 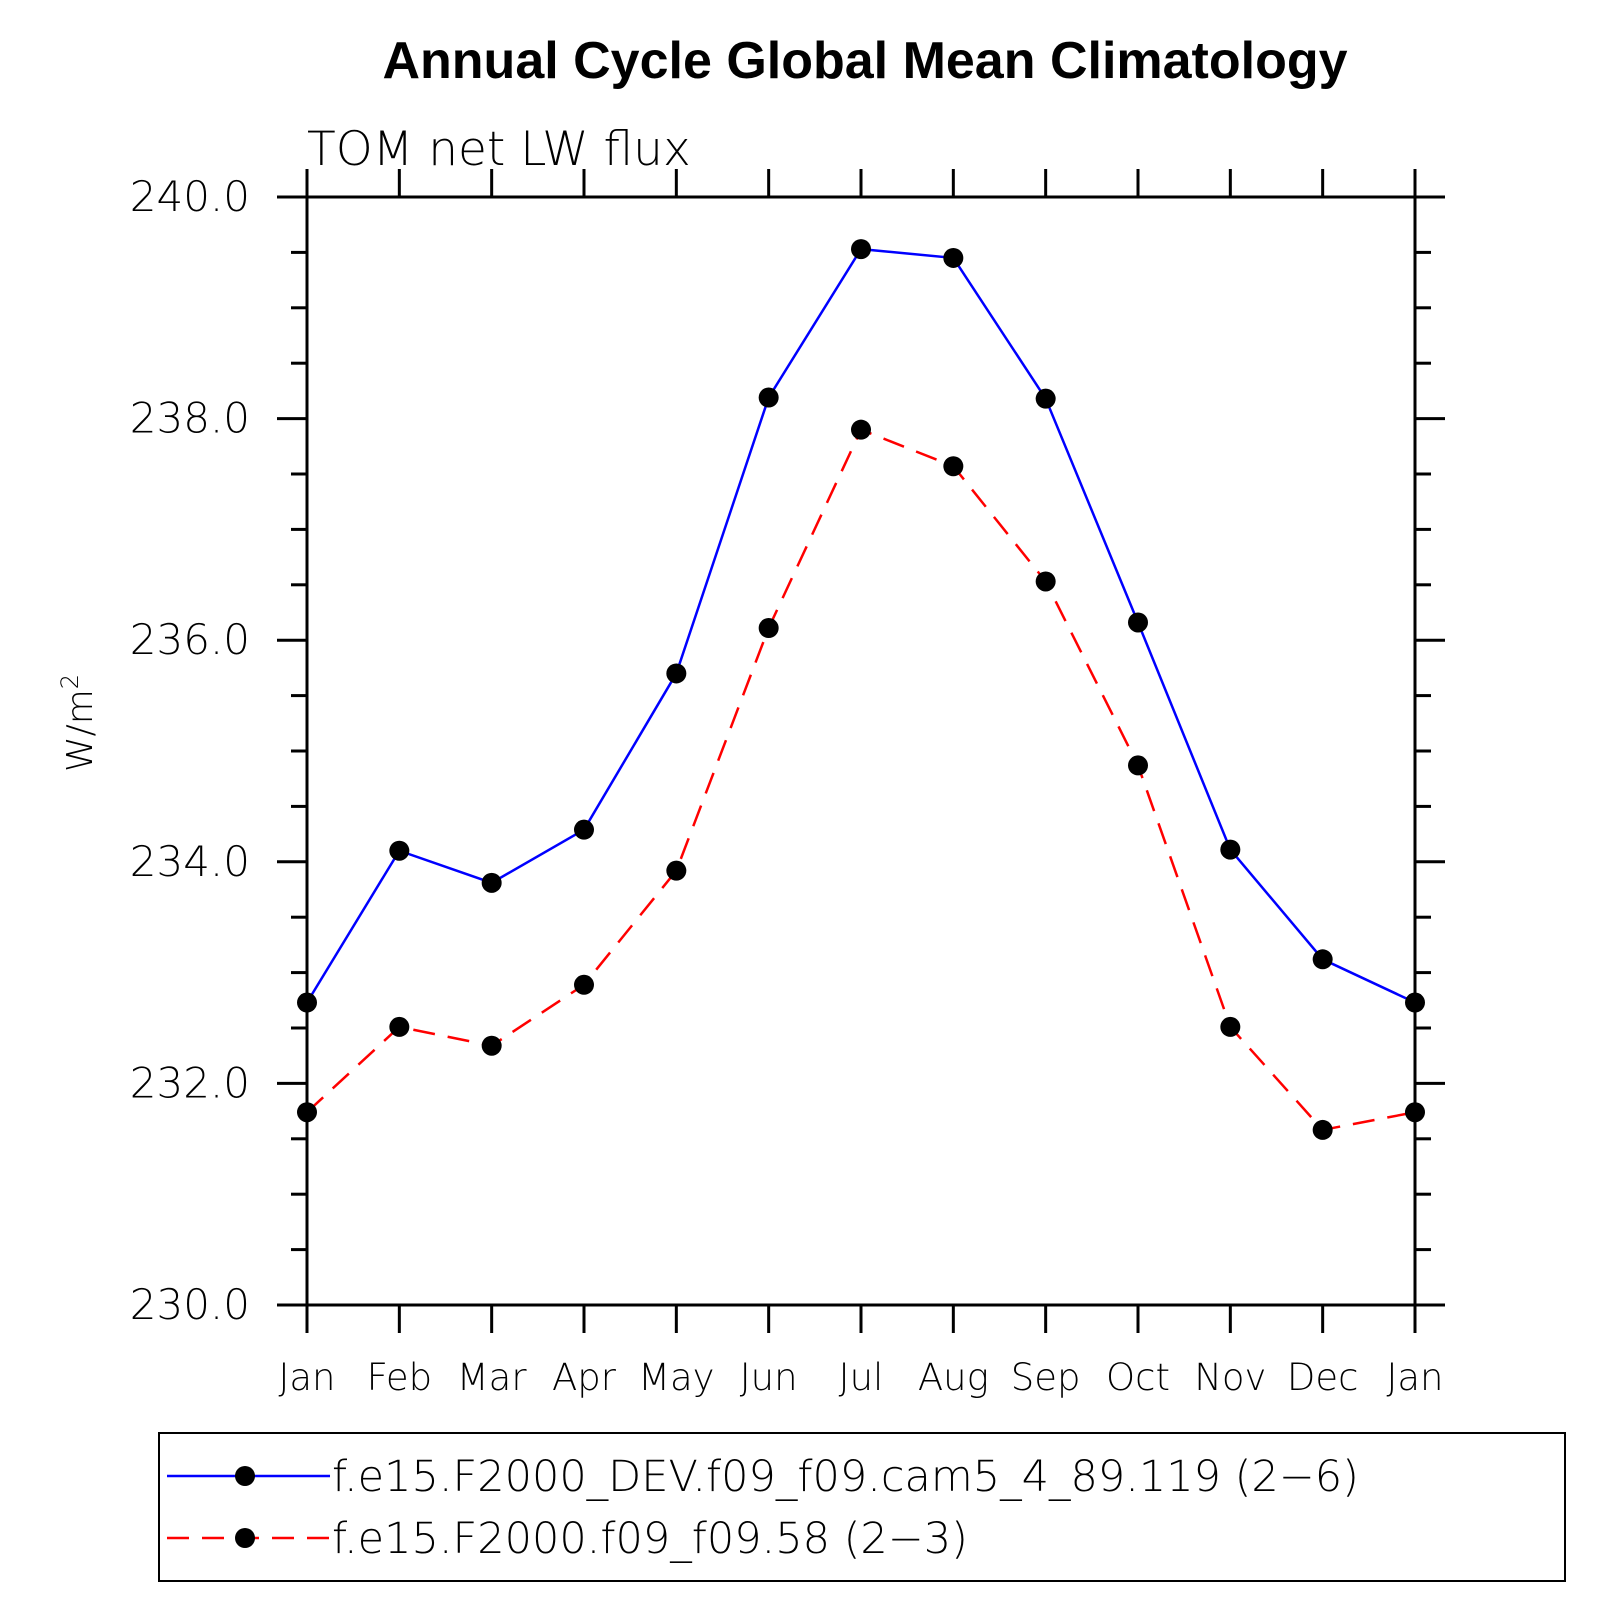 What do you see at coordinates (190, 750) in the screenshot?
I see `y-tick-labels: 230.0 232.0 234.0 236.0 238.0 240.0` at bounding box center [190, 750].